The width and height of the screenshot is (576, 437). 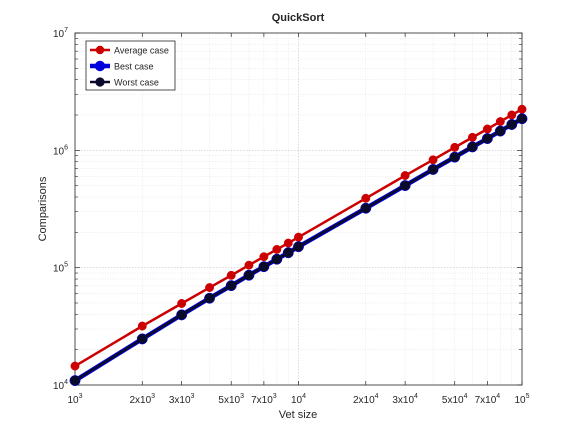 I want to click on x-tick-label: 10⁴, so click(x=298, y=399).